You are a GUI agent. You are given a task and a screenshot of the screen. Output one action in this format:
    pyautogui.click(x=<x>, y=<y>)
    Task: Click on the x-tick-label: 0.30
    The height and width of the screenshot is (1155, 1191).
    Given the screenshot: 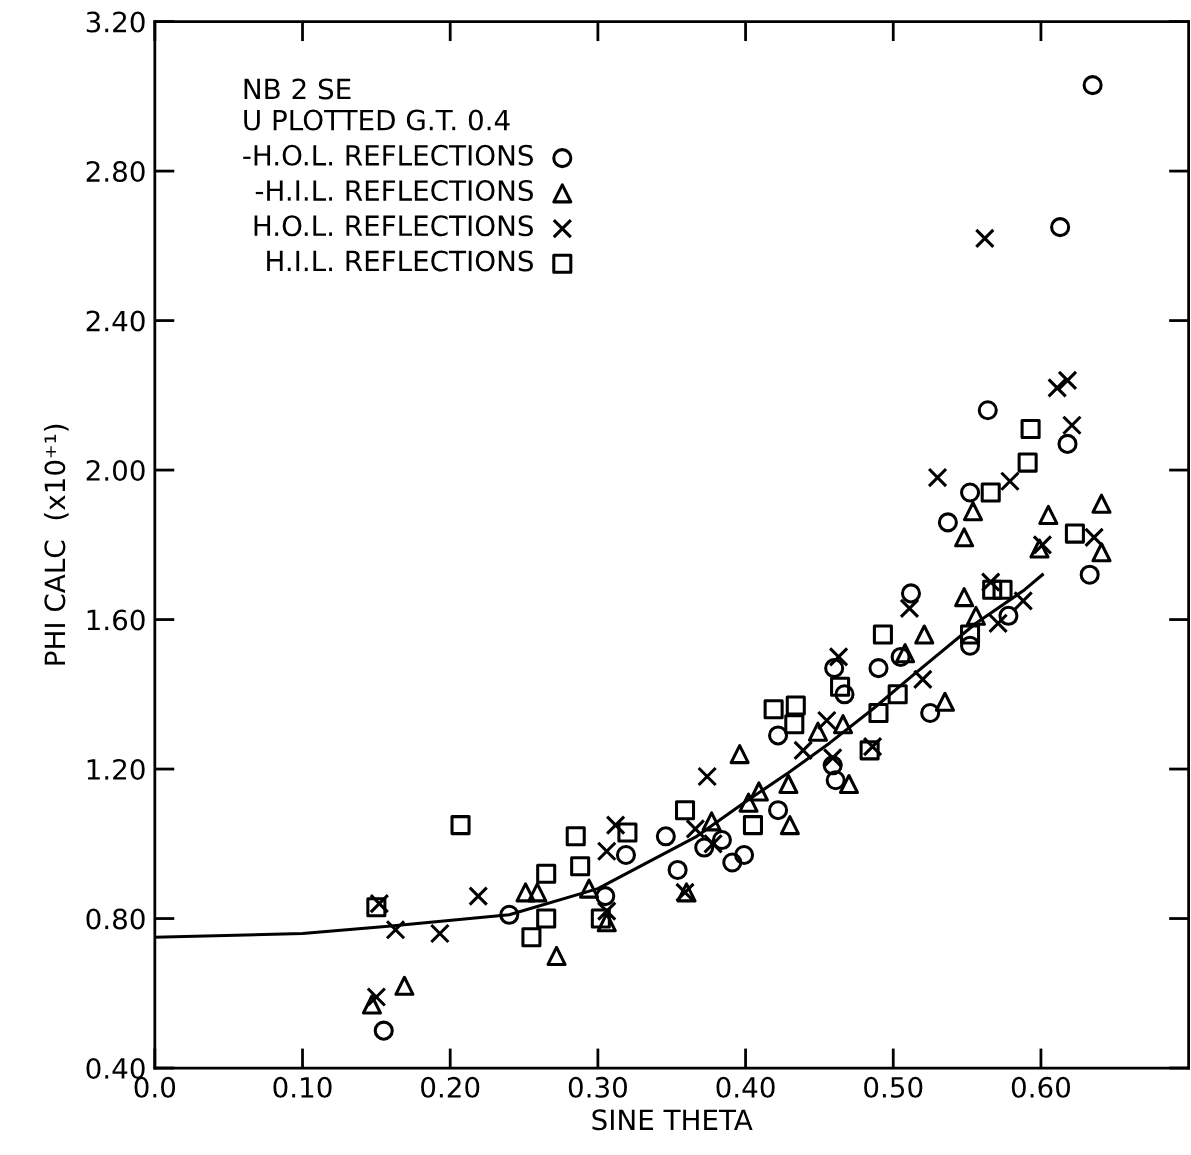 What is the action you would take?
    pyautogui.click(x=597, y=1087)
    